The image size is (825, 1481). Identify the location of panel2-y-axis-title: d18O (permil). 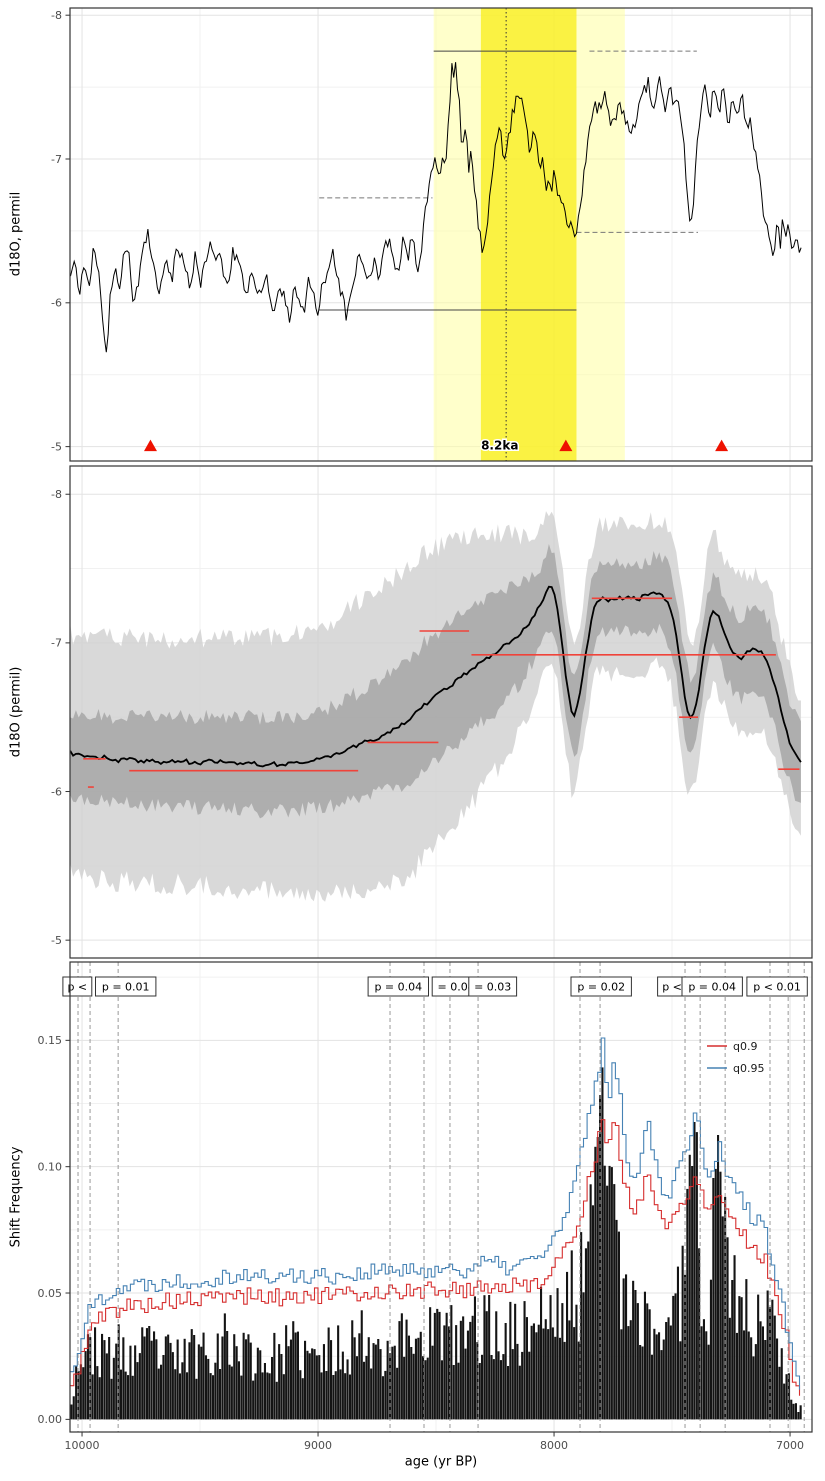
(16, 712).